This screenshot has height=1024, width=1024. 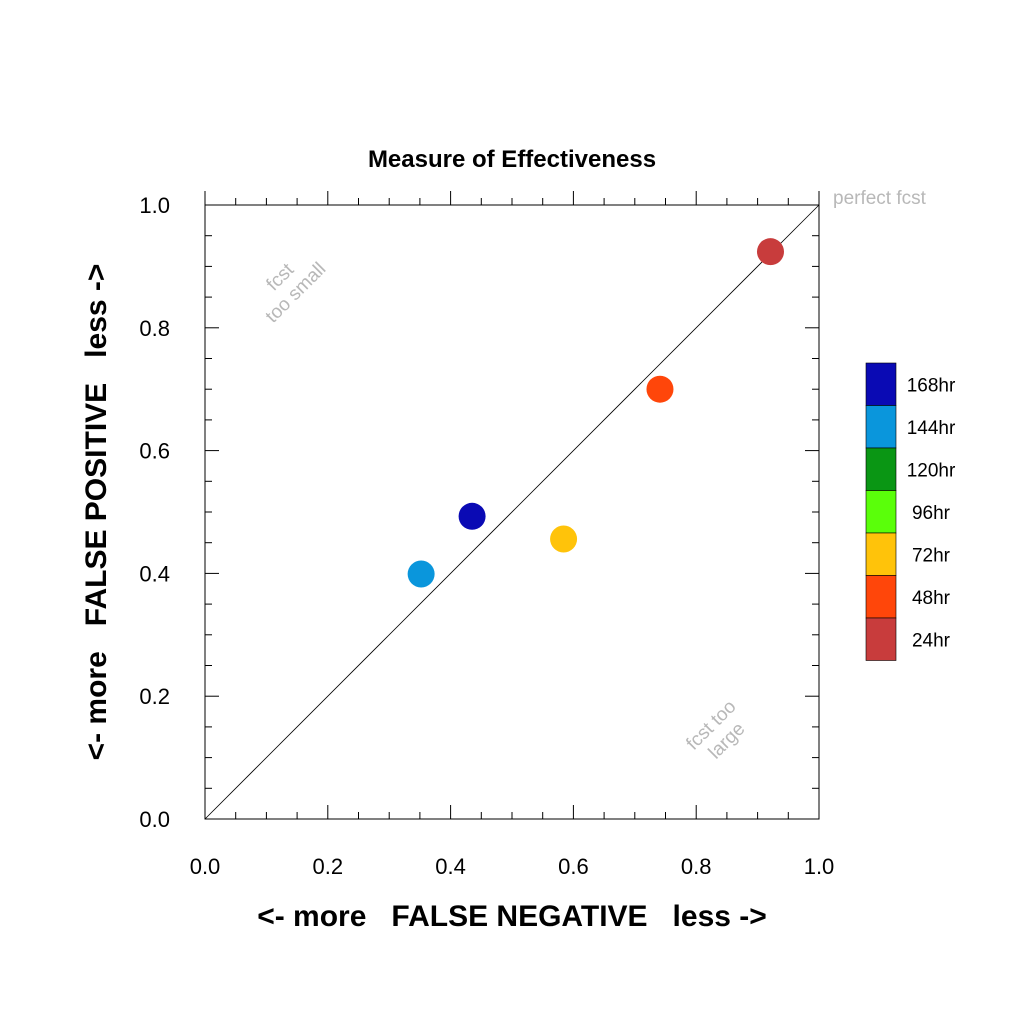 I want to click on y-tick-label: 0.0, so click(x=154, y=819).